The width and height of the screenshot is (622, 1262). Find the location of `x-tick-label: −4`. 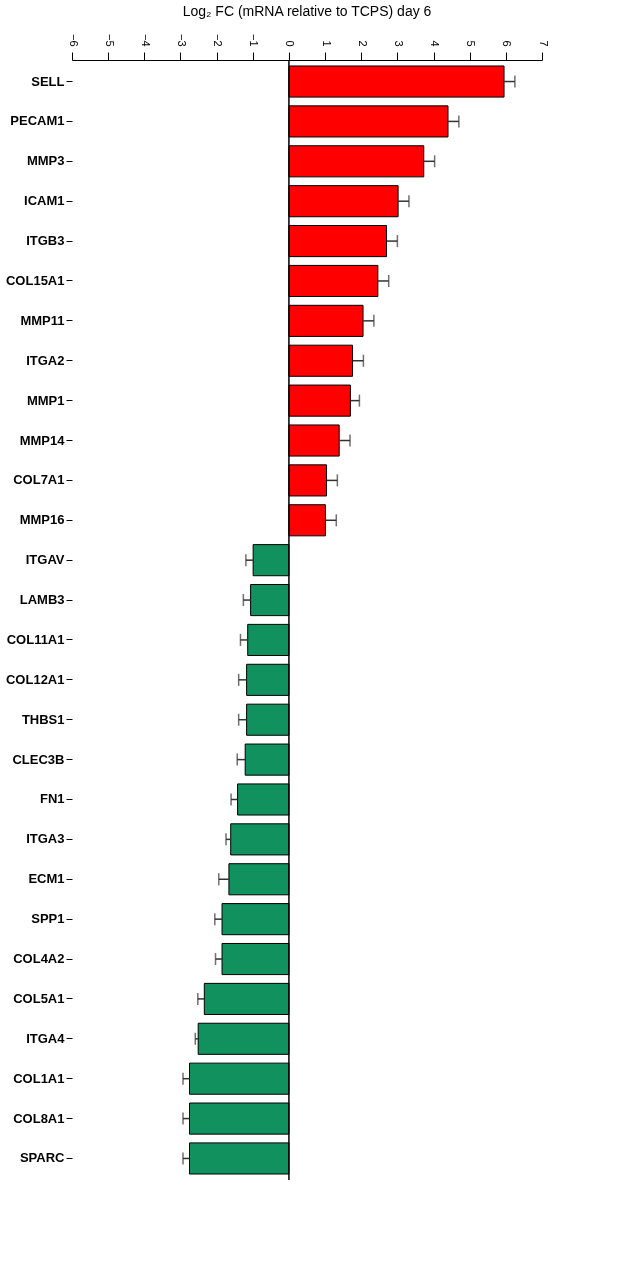

x-tick-label: −4 is located at coordinates (145, 40).